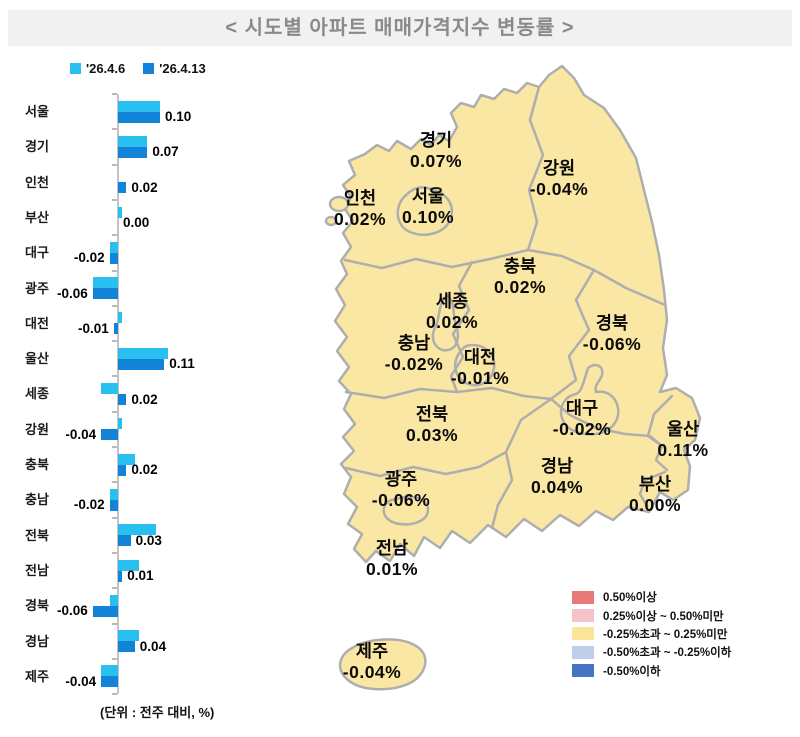 The image size is (800, 737). What do you see at coordinates (157, 712) in the screenshot?
I see `unit-footnote: (단위 : 전주 대비, %)` at bounding box center [157, 712].